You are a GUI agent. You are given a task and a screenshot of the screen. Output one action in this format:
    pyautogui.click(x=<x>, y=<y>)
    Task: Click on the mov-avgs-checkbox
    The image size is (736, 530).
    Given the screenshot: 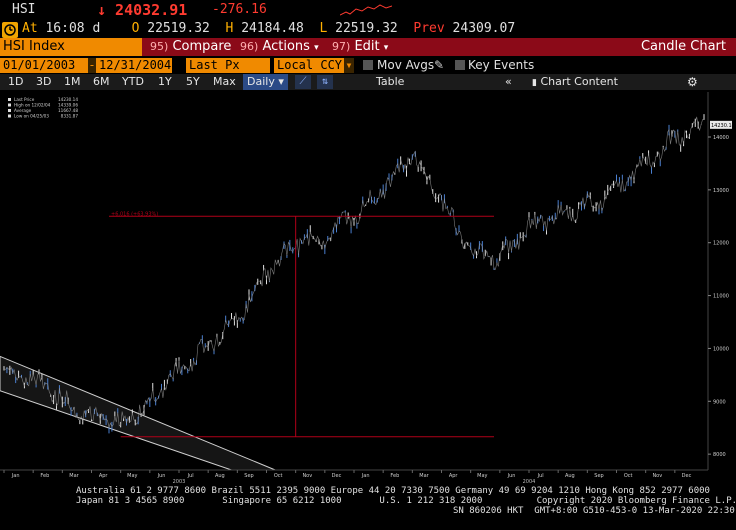 What is the action you would take?
    pyautogui.click(x=368, y=65)
    